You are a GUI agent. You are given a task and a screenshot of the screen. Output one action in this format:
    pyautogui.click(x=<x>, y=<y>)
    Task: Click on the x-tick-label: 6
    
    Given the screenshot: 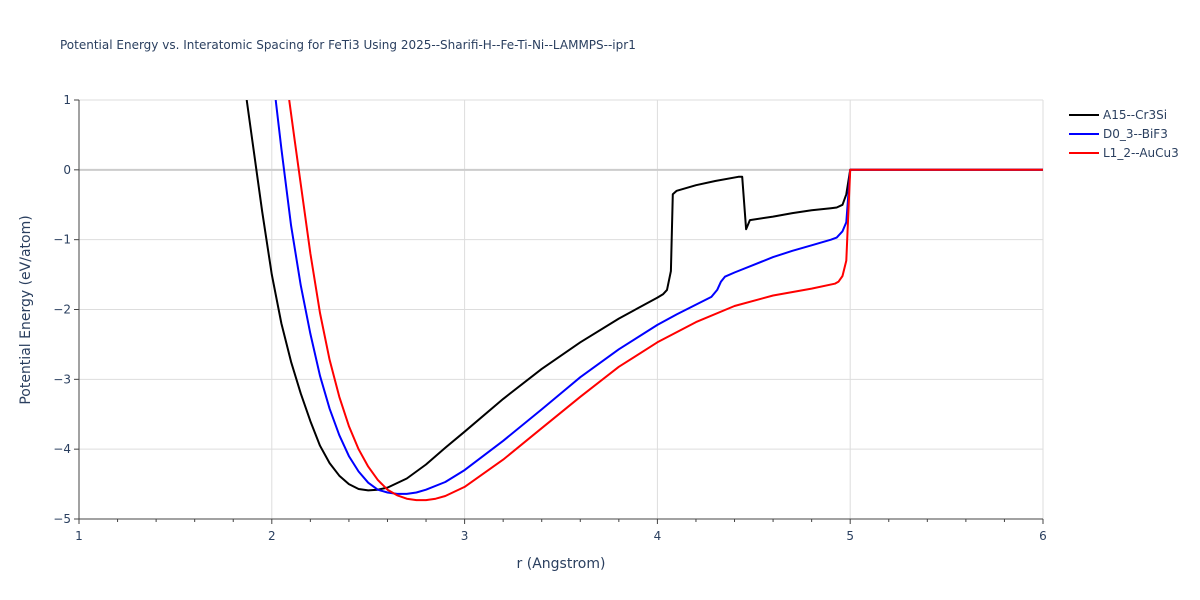 What is the action you would take?
    pyautogui.click(x=1043, y=536)
    